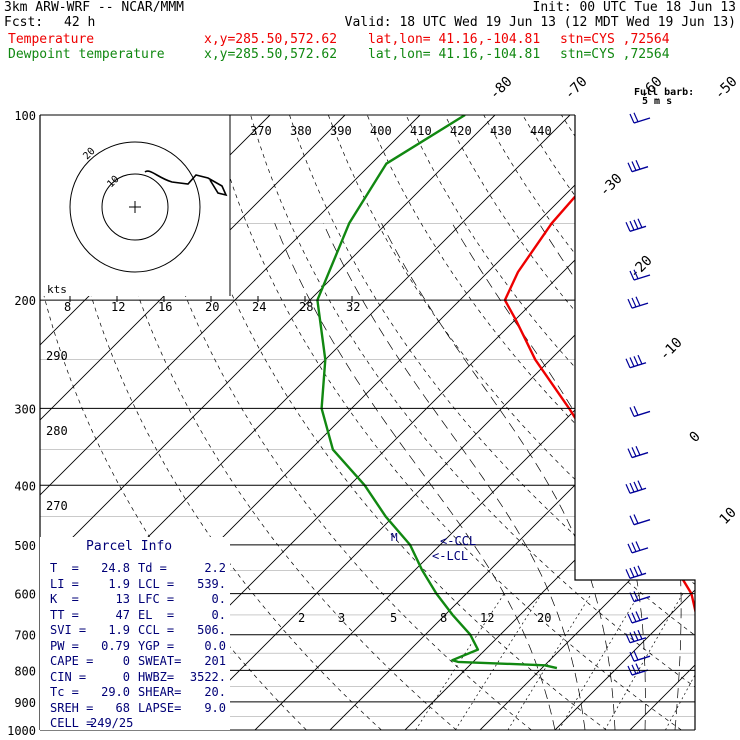  I want to click on lcl-label: <-LCL, so click(450, 556).